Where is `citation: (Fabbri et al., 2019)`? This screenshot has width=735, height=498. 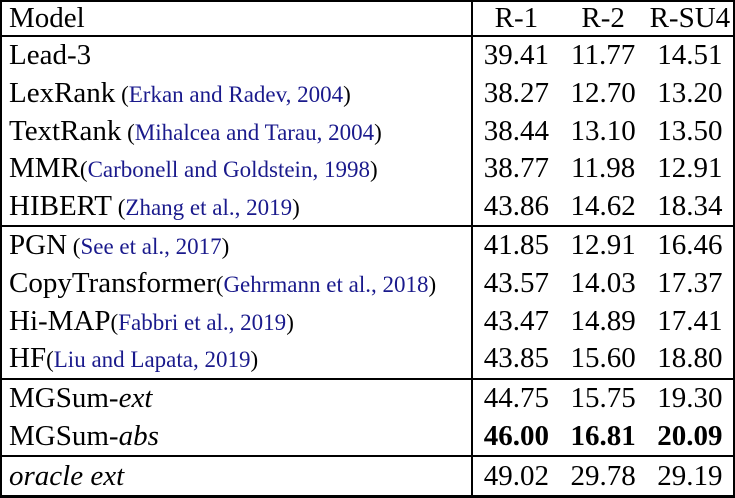
citation: (Fabbri et al., 2019) is located at coordinates (202, 322).